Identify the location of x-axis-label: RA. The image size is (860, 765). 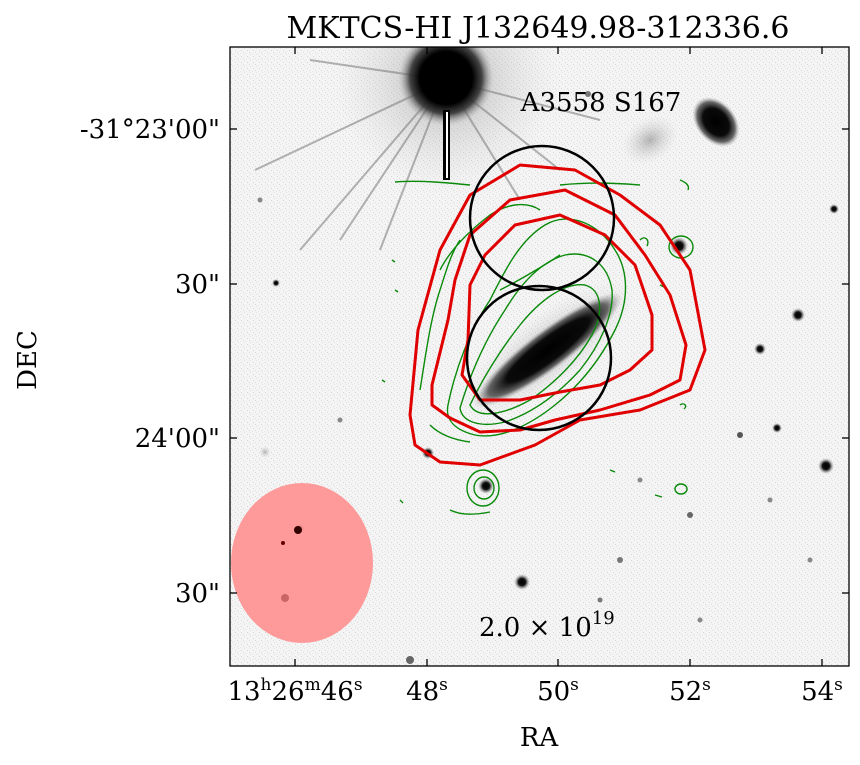
(540, 738).